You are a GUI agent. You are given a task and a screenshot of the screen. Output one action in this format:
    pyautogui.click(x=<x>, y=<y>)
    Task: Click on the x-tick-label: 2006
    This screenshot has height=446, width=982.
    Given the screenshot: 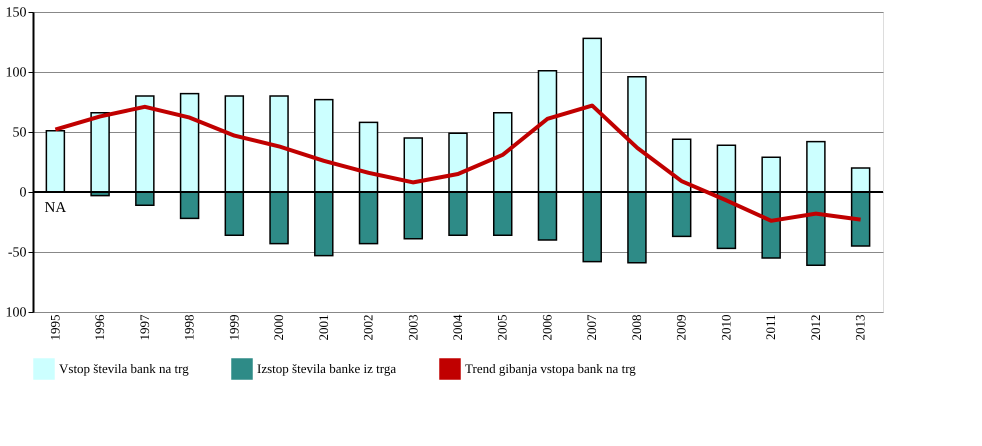 What is the action you would take?
    pyautogui.click(x=546, y=327)
    